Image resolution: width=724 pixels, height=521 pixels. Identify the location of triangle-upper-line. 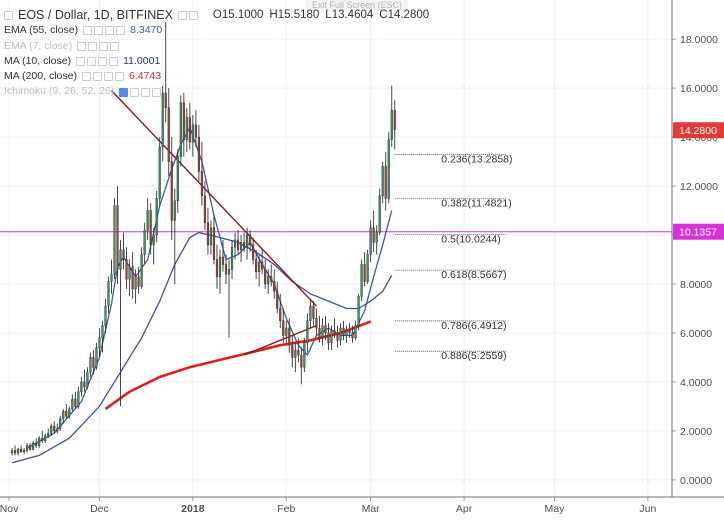
(213, 198).